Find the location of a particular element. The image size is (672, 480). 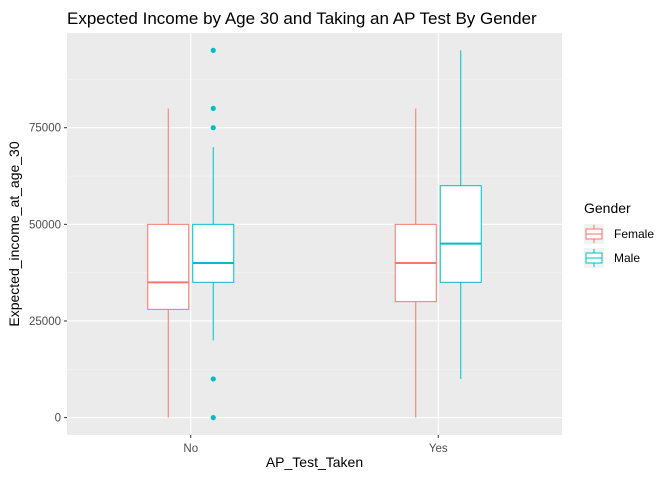

legend-label-female: Female is located at coordinates (634, 234).